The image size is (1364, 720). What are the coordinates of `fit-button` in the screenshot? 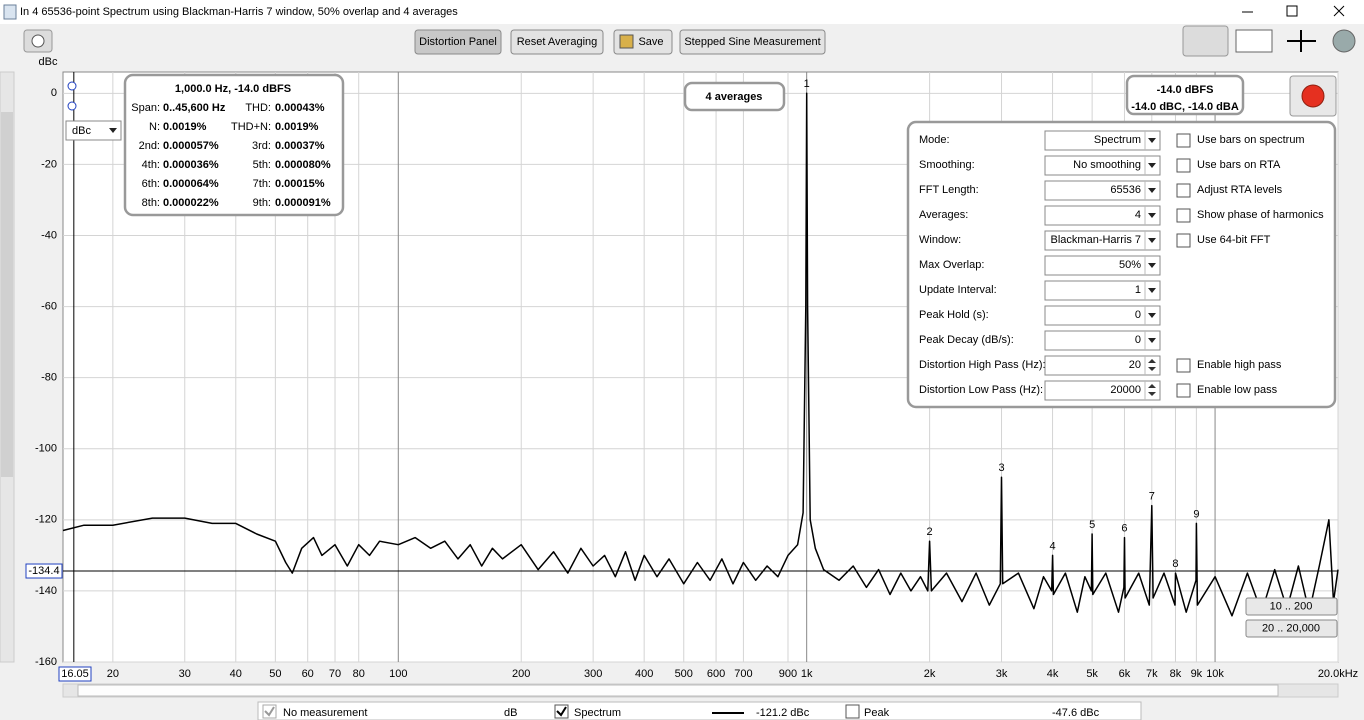 It's located at (1301, 41).